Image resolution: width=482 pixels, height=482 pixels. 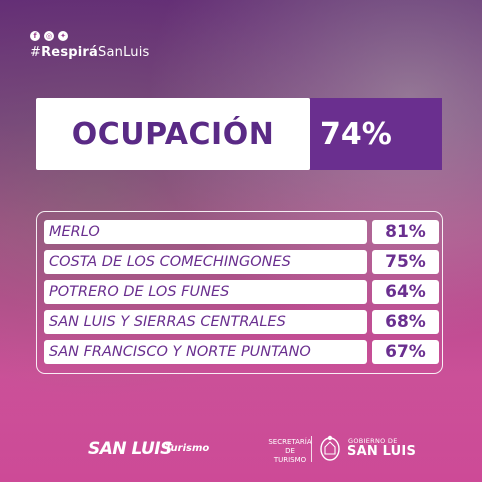 What do you see at coordinates (187, 448) in the screenshot?
I see `turismo-label: Turismo` at bounding box center [187, 448].